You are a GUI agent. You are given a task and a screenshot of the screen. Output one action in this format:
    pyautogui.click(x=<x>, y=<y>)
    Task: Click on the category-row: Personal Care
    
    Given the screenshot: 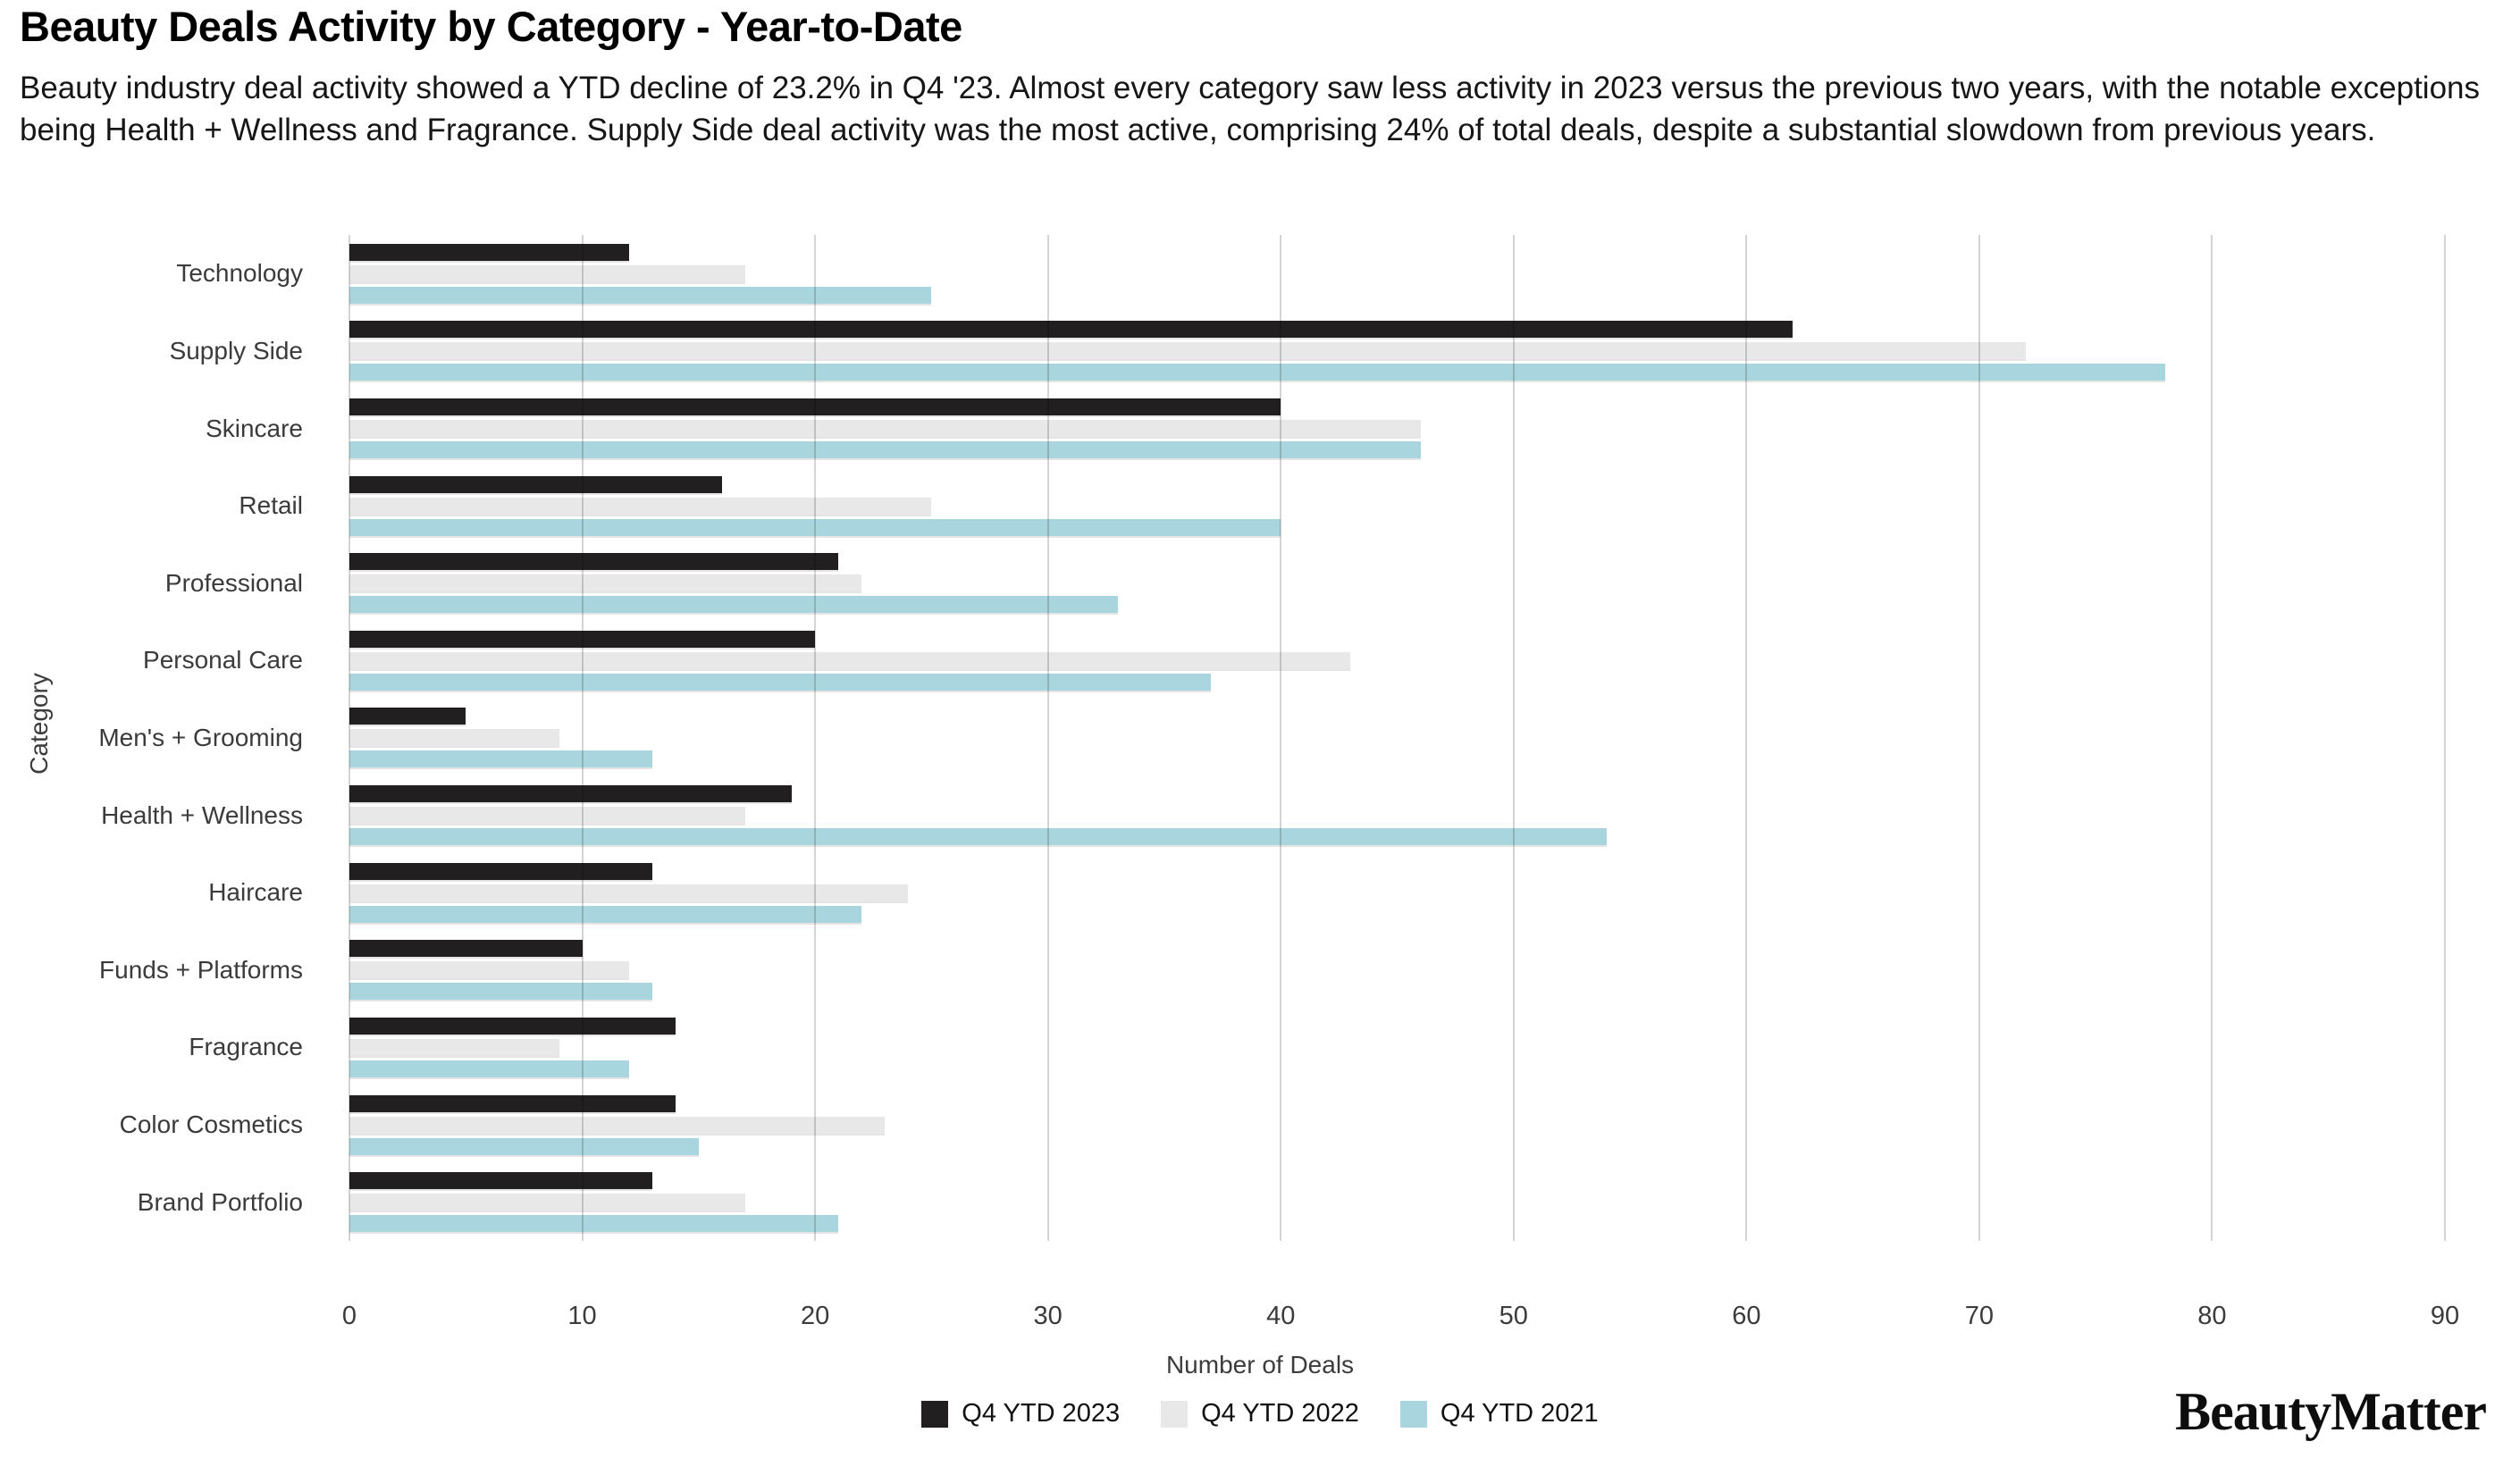 What is the action you would take?
    pyautogui.click(x=1222, y=661)
    